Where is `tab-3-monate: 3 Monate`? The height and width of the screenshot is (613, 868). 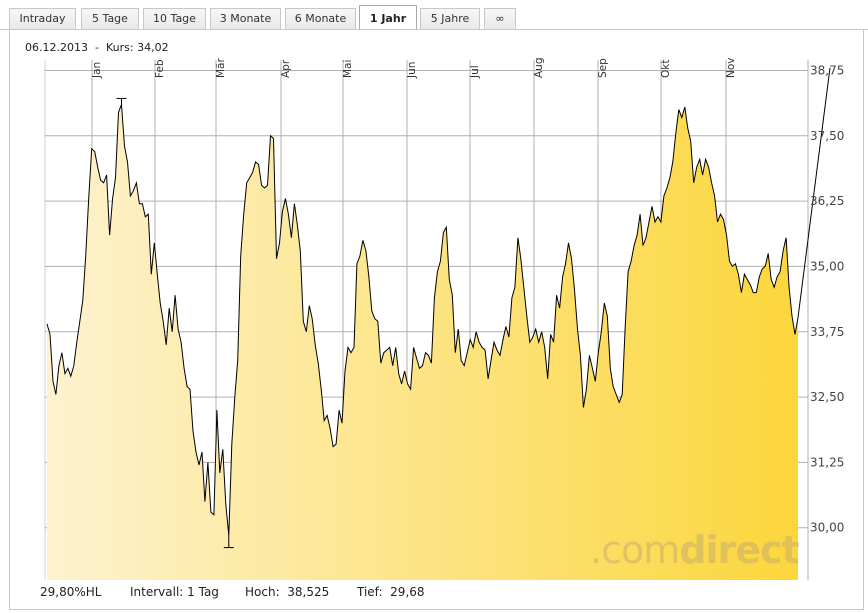
tab-3-monate: 3 Monate is located at coordinates (245, 18).